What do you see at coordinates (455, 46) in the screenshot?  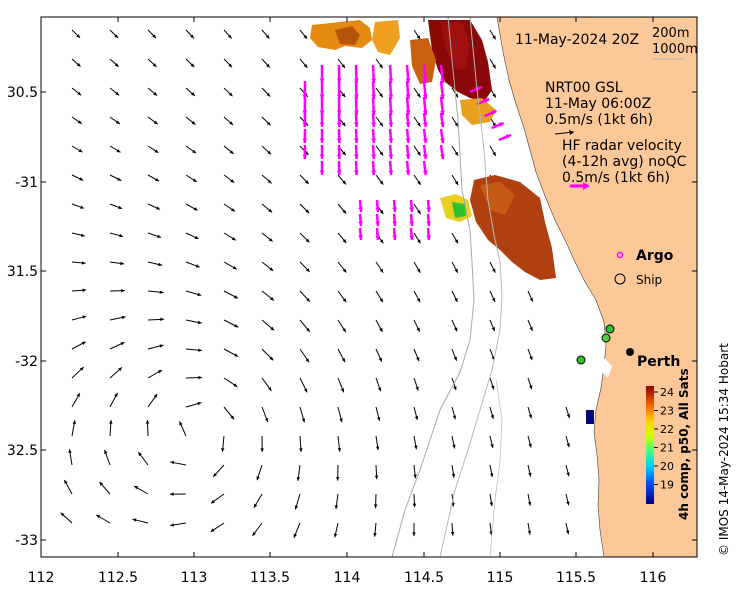 I see `sst-patch-warm-inner` at bounding box center [455, 46].